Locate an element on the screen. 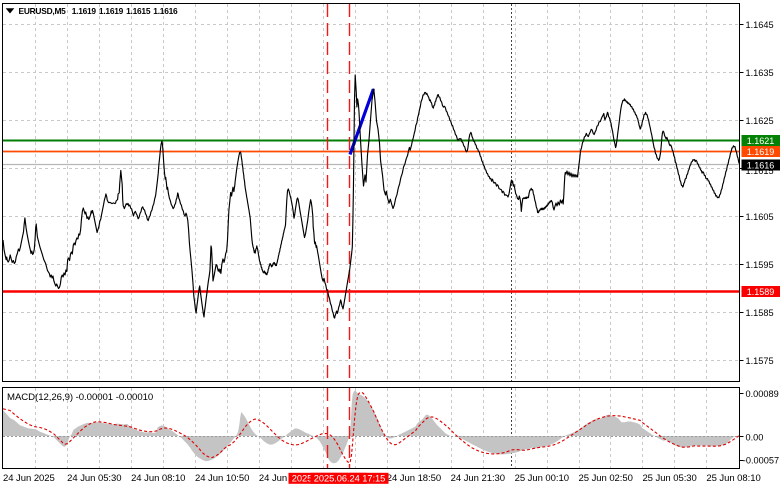 This screenshot has height=494, width=781. svg-text: 25 Jun 00:10 is located at coordinates (542, 478).